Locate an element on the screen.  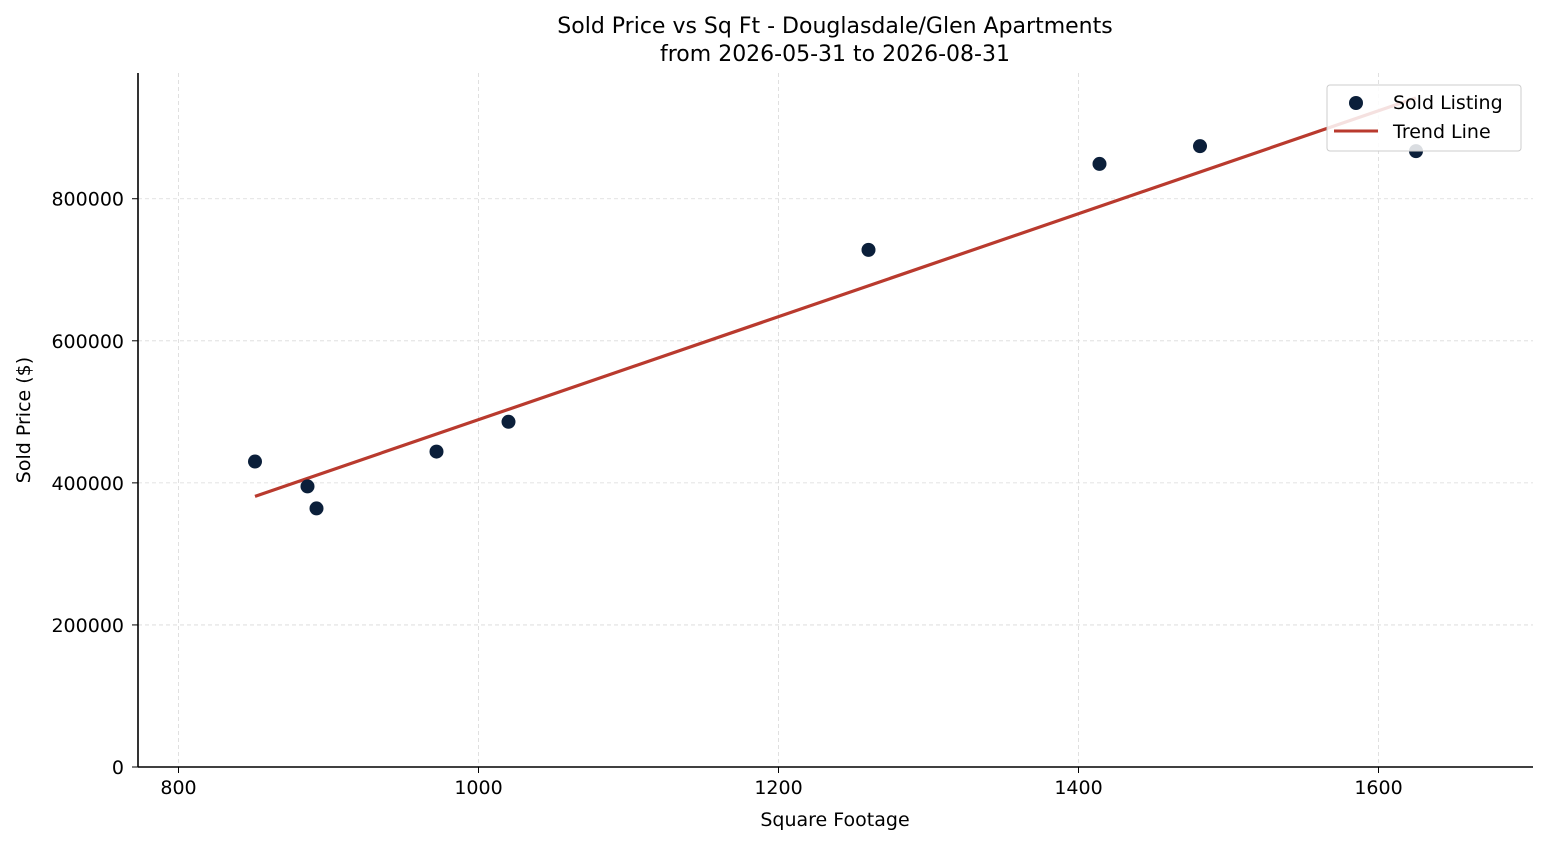
legend-label-sold-listing: Sold Listing is located at coordinates (1448, 103).